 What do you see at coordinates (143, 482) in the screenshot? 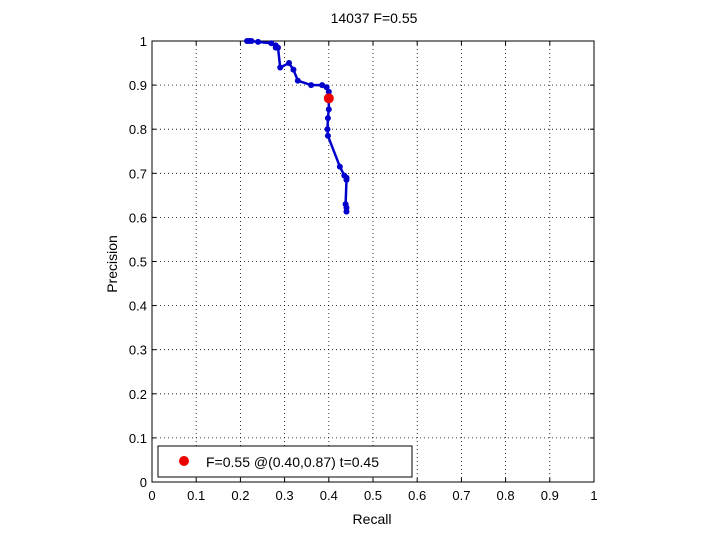
I see `y-tick-label: 0` at bounding box center [143, 482].